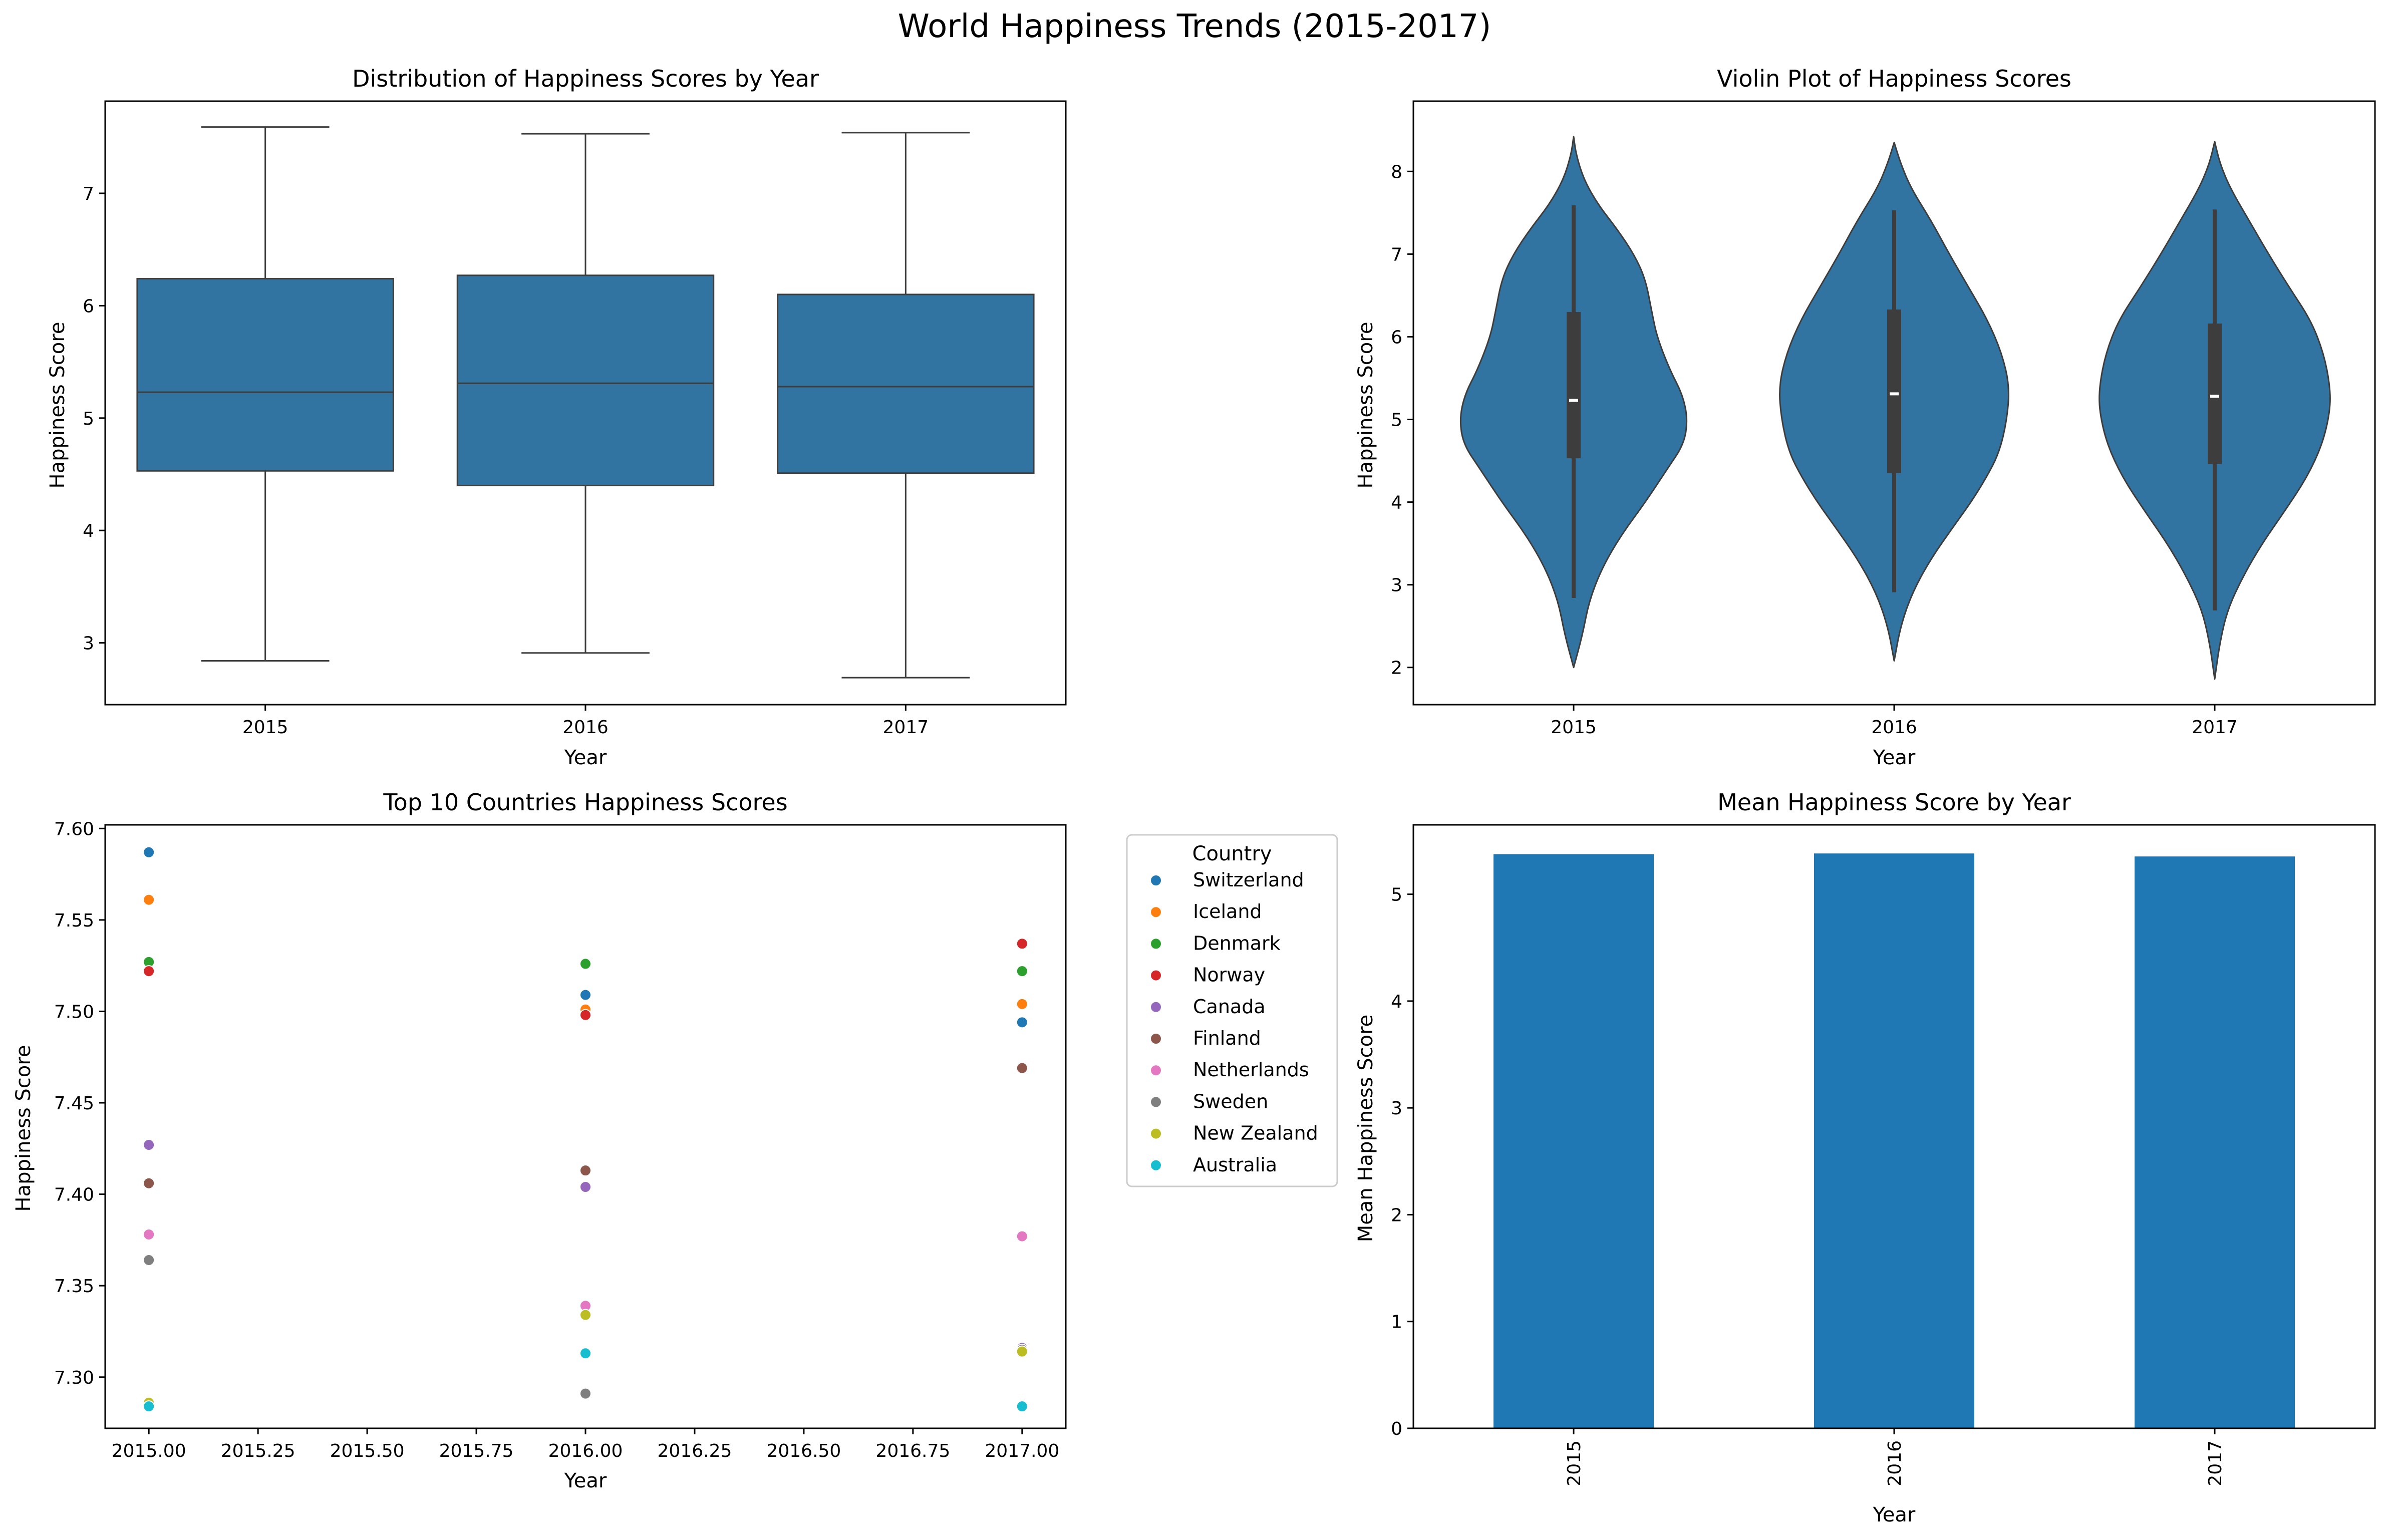 The image size is (2389, 1540). I want to click on legend-title: Country, so click(1232, 853).